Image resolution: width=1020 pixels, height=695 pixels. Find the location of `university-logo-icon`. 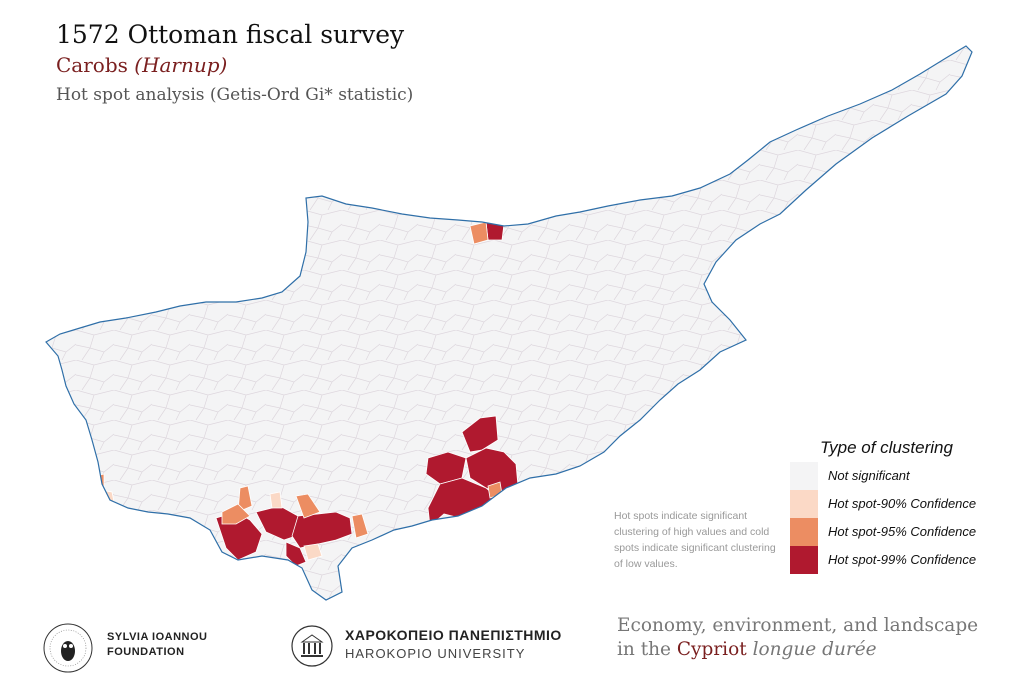

university-logo-icon is located at coordinates (312, 646).